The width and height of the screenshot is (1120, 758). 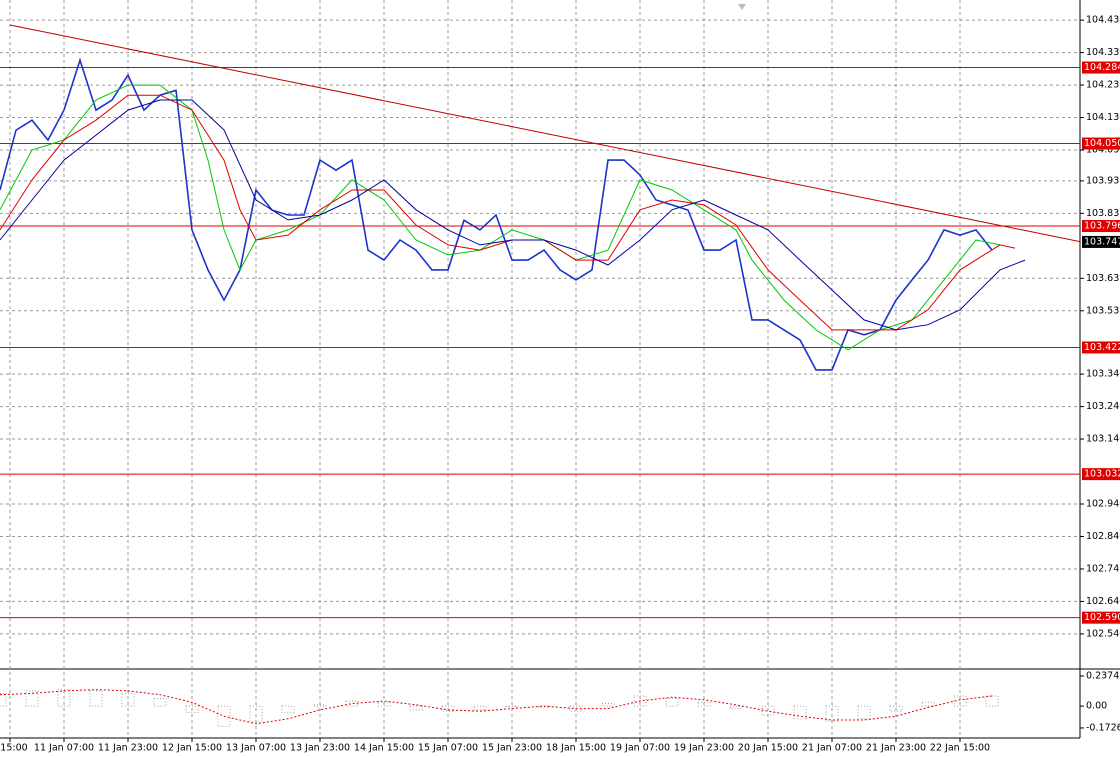 I want to click on y-tick-label: 0.2374, so click(x=1102, y=676).